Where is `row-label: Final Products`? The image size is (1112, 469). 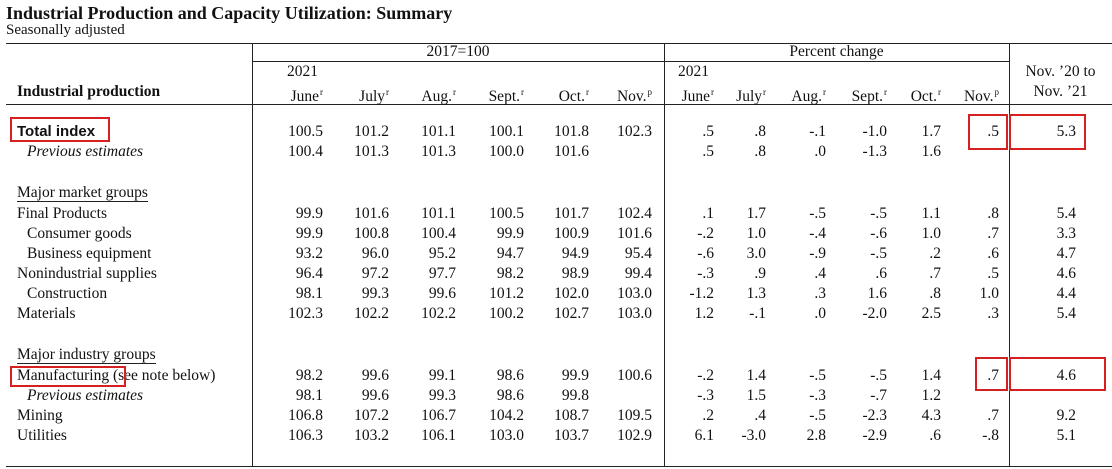
row-label: Final Products is located at coordinates (62, 214).